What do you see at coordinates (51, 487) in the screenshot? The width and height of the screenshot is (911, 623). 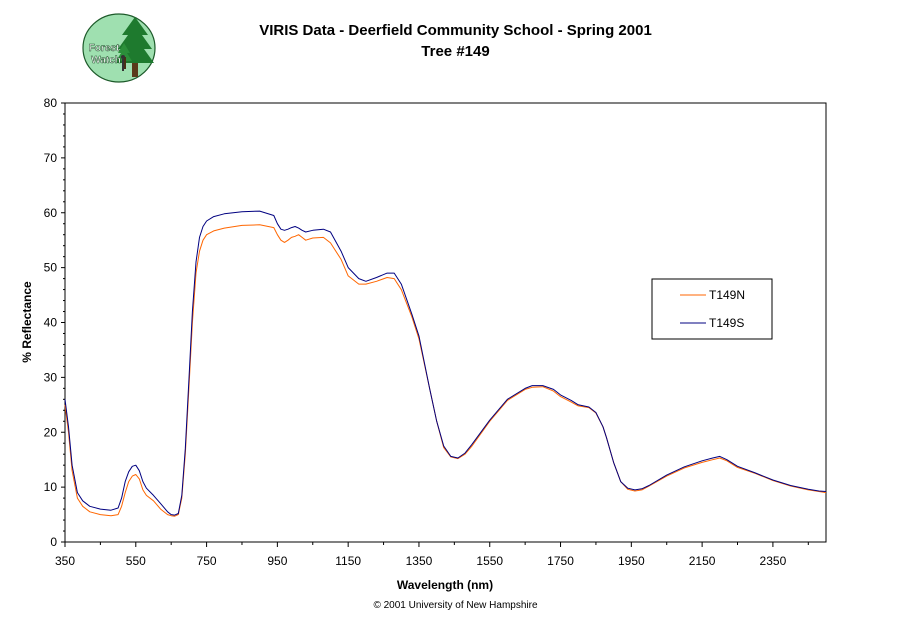 I see `y-tick-label: 10` at bounding box center [51, 487].